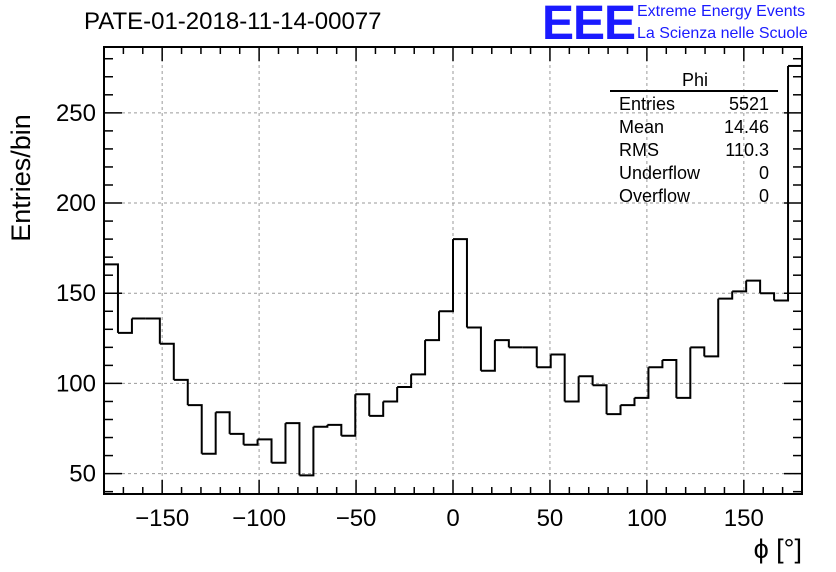 This screenshot has width=836, height=572. I want to click on y-axis-title: Entries/bin, so click(21, 178).